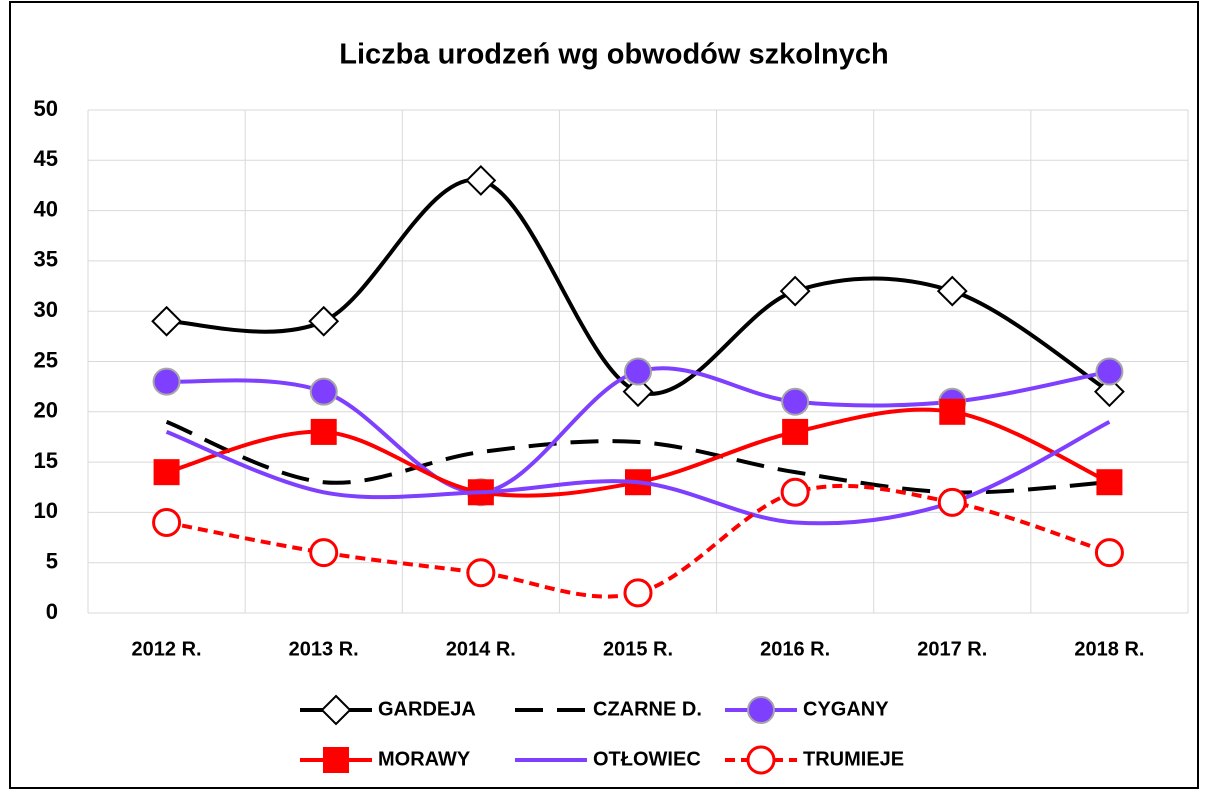 This screenshot has height=796, width=1208. I want to click on chart-title: Liczba urodzeń wg obwodów szkolnych, so click(613, 55).